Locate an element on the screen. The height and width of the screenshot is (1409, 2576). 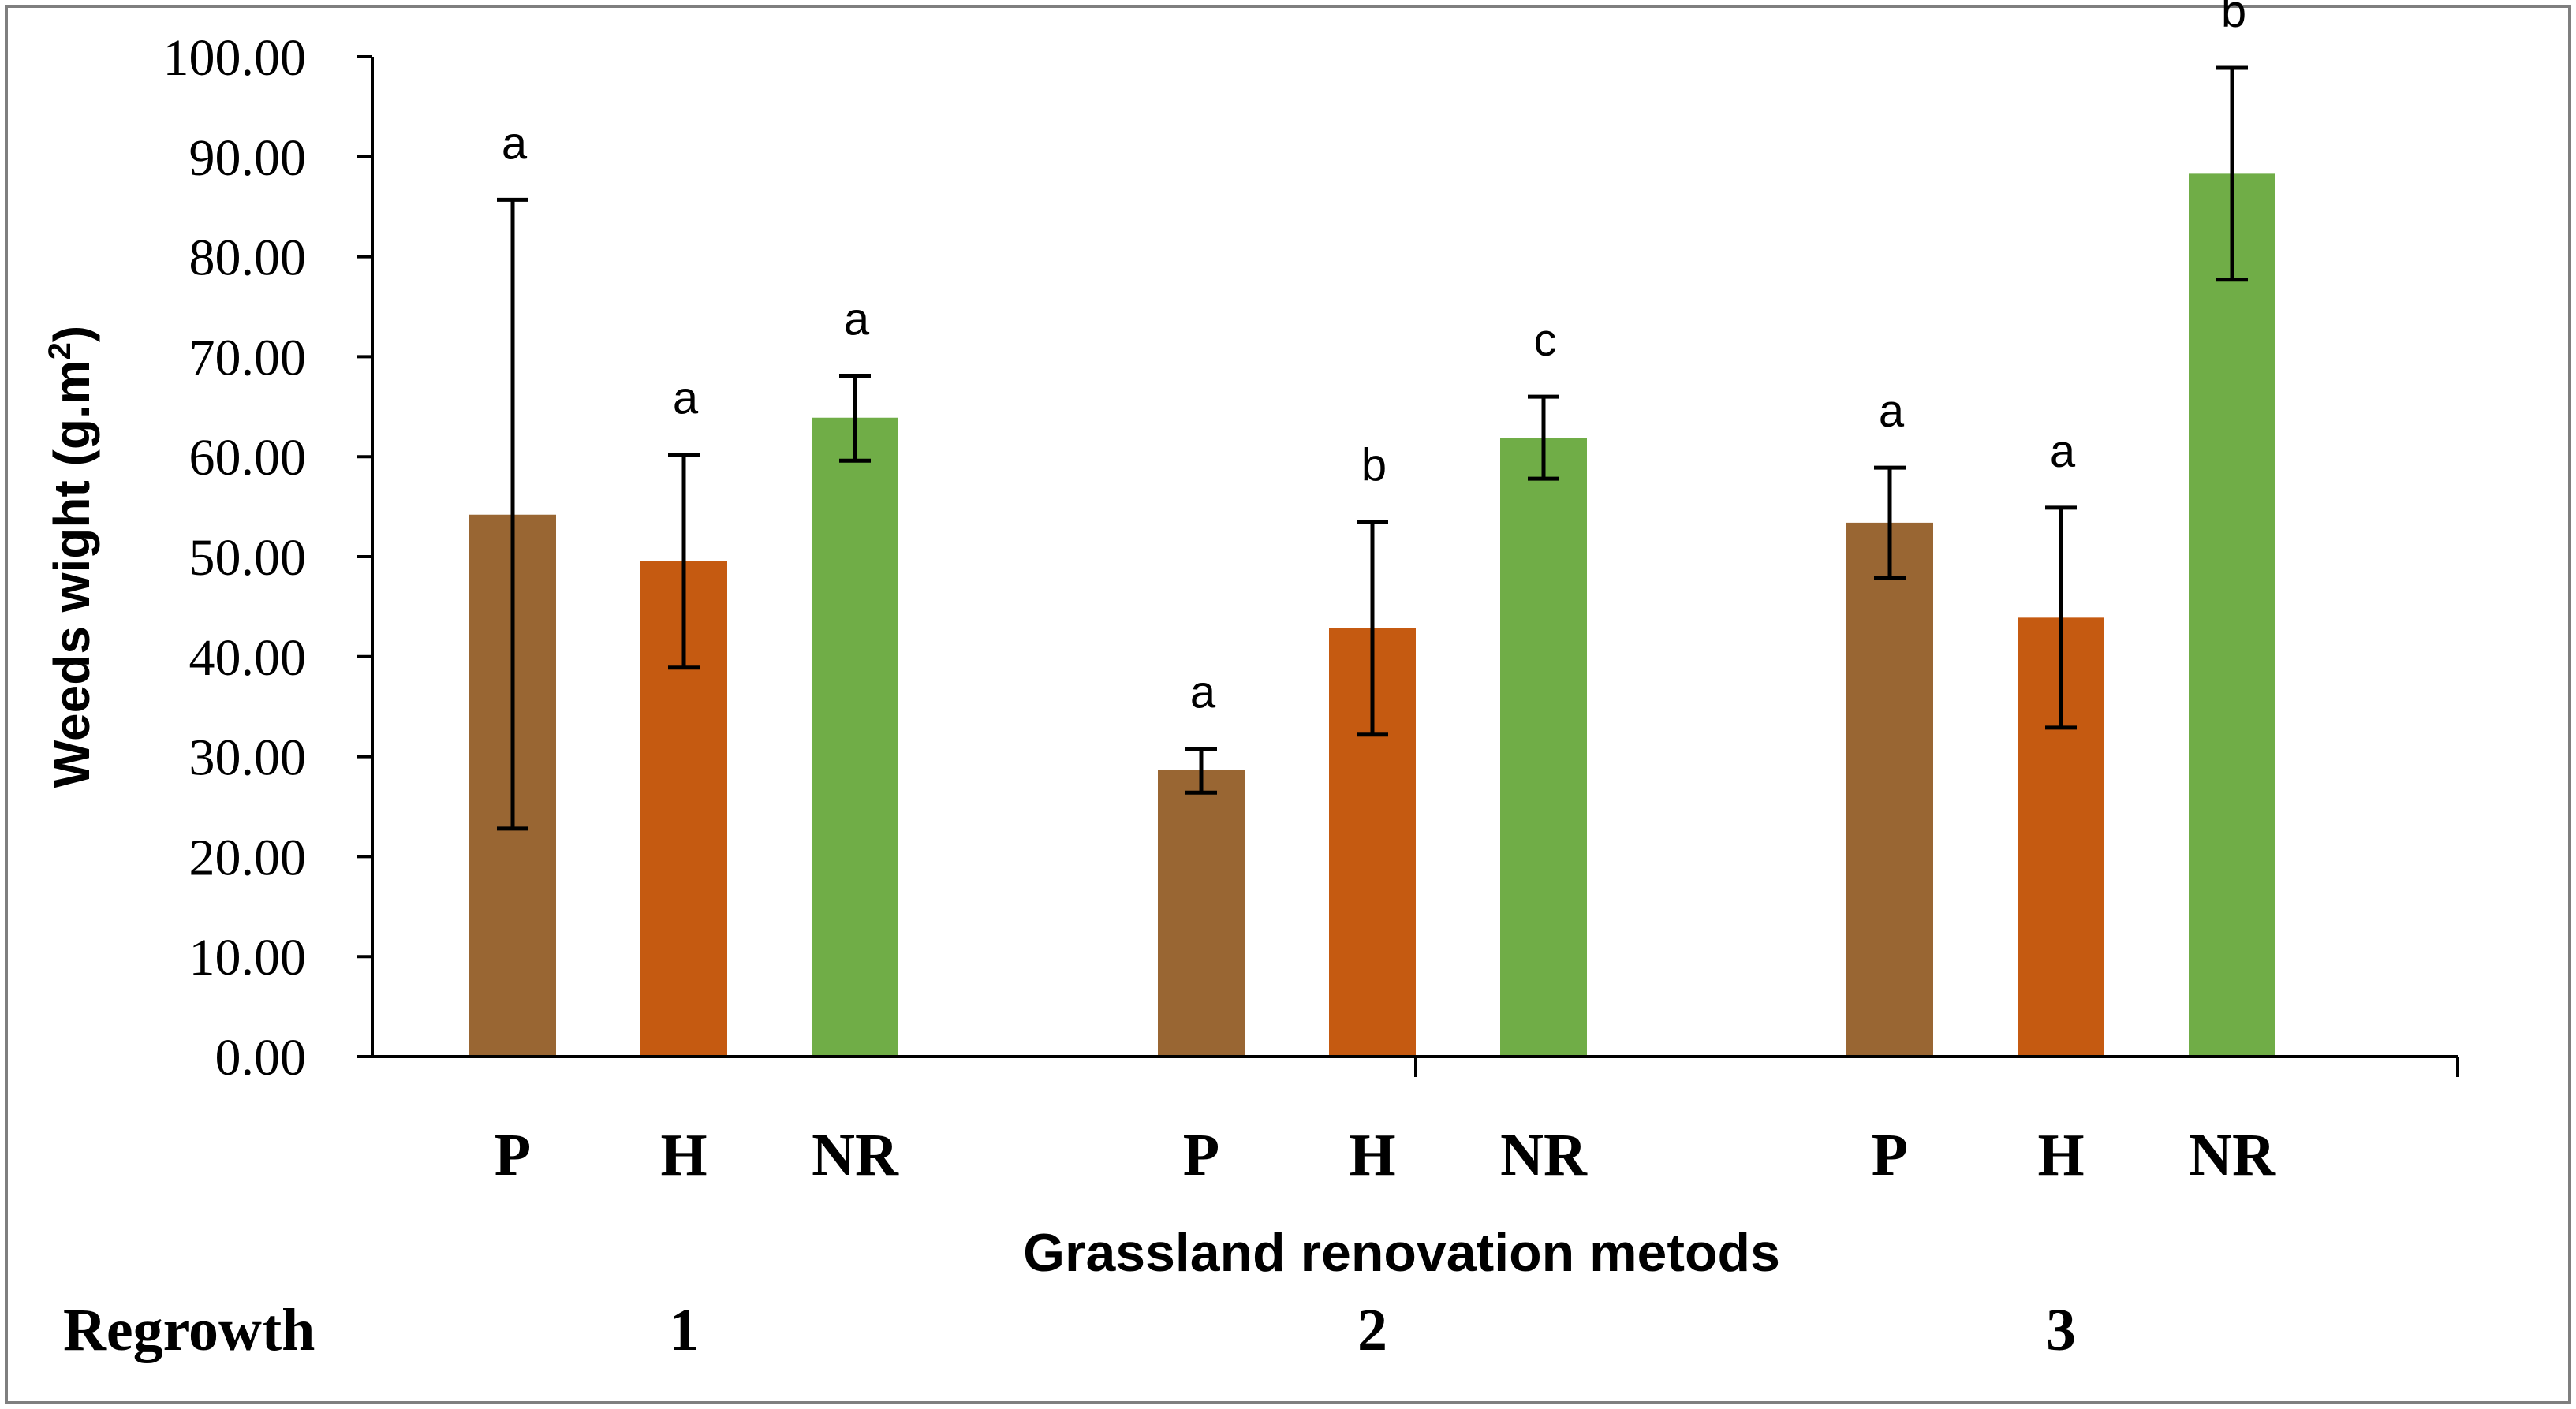
y-tick-label: 60.00 is located at coordinates (248, 458).